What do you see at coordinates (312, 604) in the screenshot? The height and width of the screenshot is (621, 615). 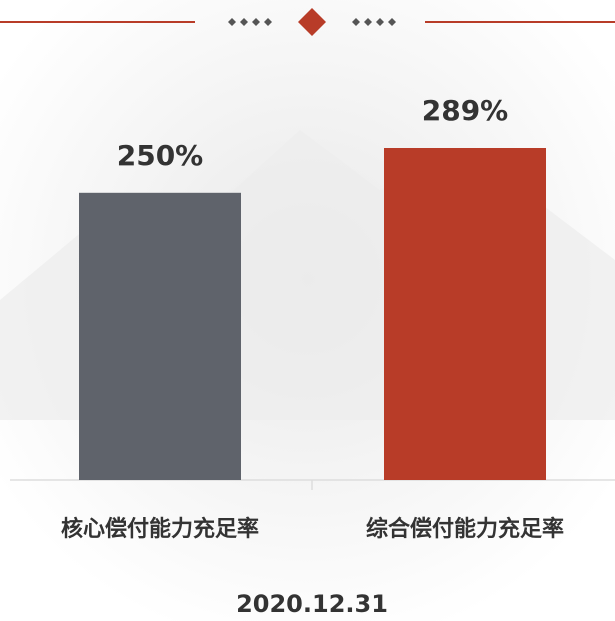 I see `date-label: 2020.12.31` at bounding box center [312, 604].